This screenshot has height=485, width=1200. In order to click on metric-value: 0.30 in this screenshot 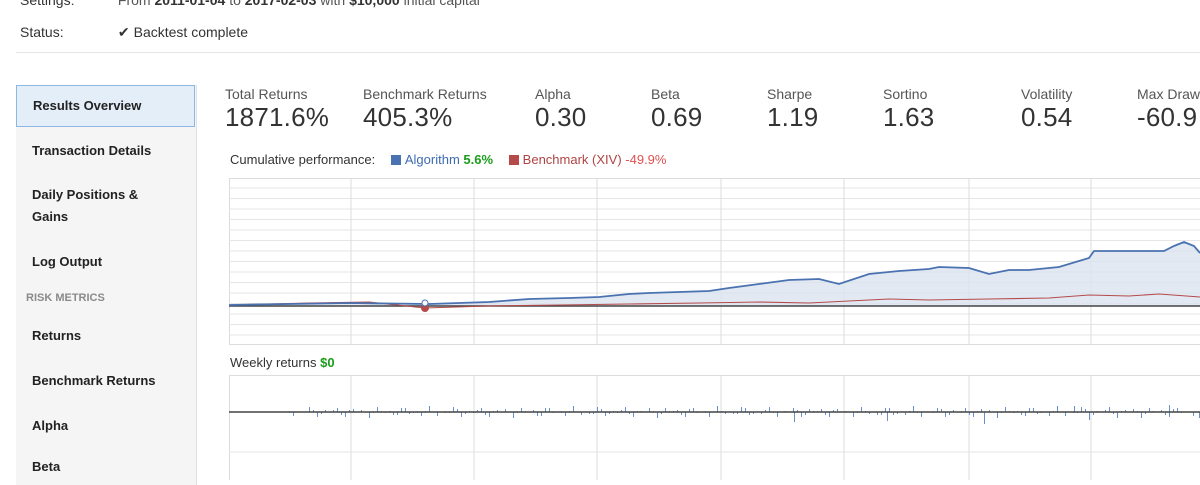, I will do `click(560, 117)`.